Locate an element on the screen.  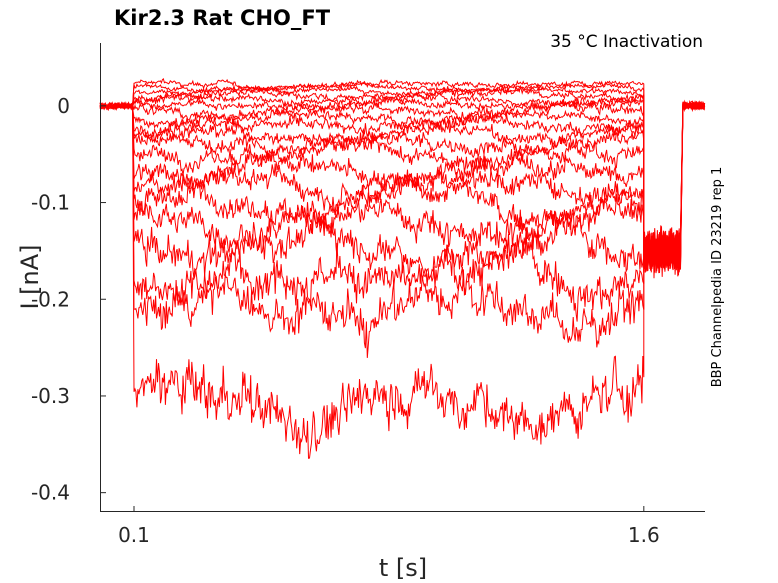
y-tick-label: 0 is located at coordinates (63, 106).